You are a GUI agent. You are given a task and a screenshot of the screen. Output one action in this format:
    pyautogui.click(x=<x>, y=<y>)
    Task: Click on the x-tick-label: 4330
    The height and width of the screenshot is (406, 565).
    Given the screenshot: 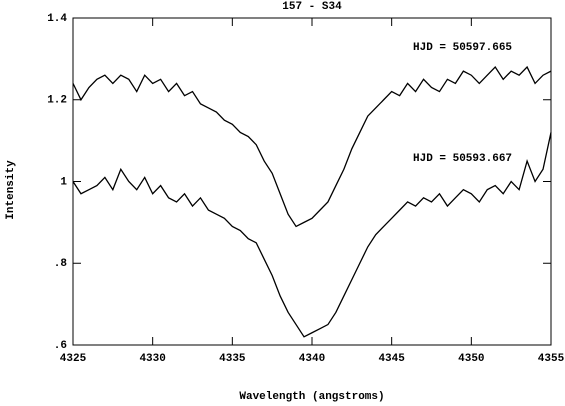 What is the action you would take?
    pyautogui.click(x=152, y=359)
    